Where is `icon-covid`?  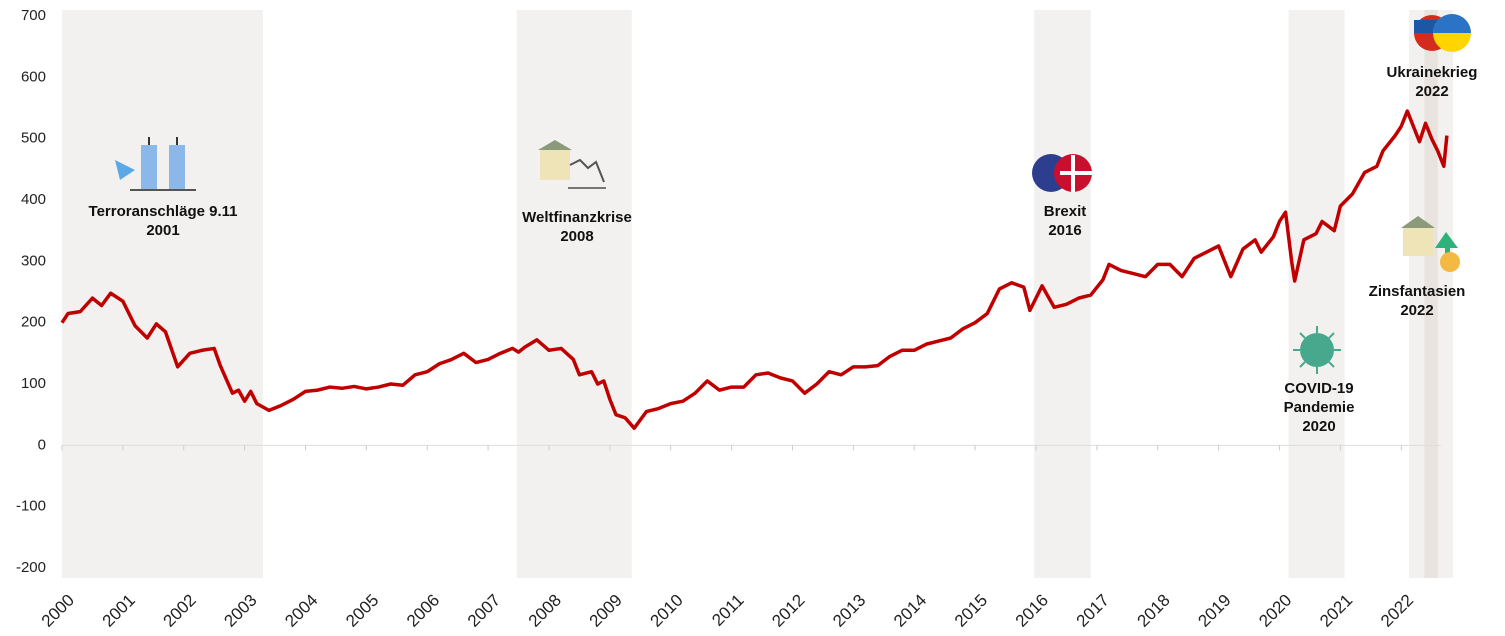 icon-covid is located at coordinates (1317, 350).